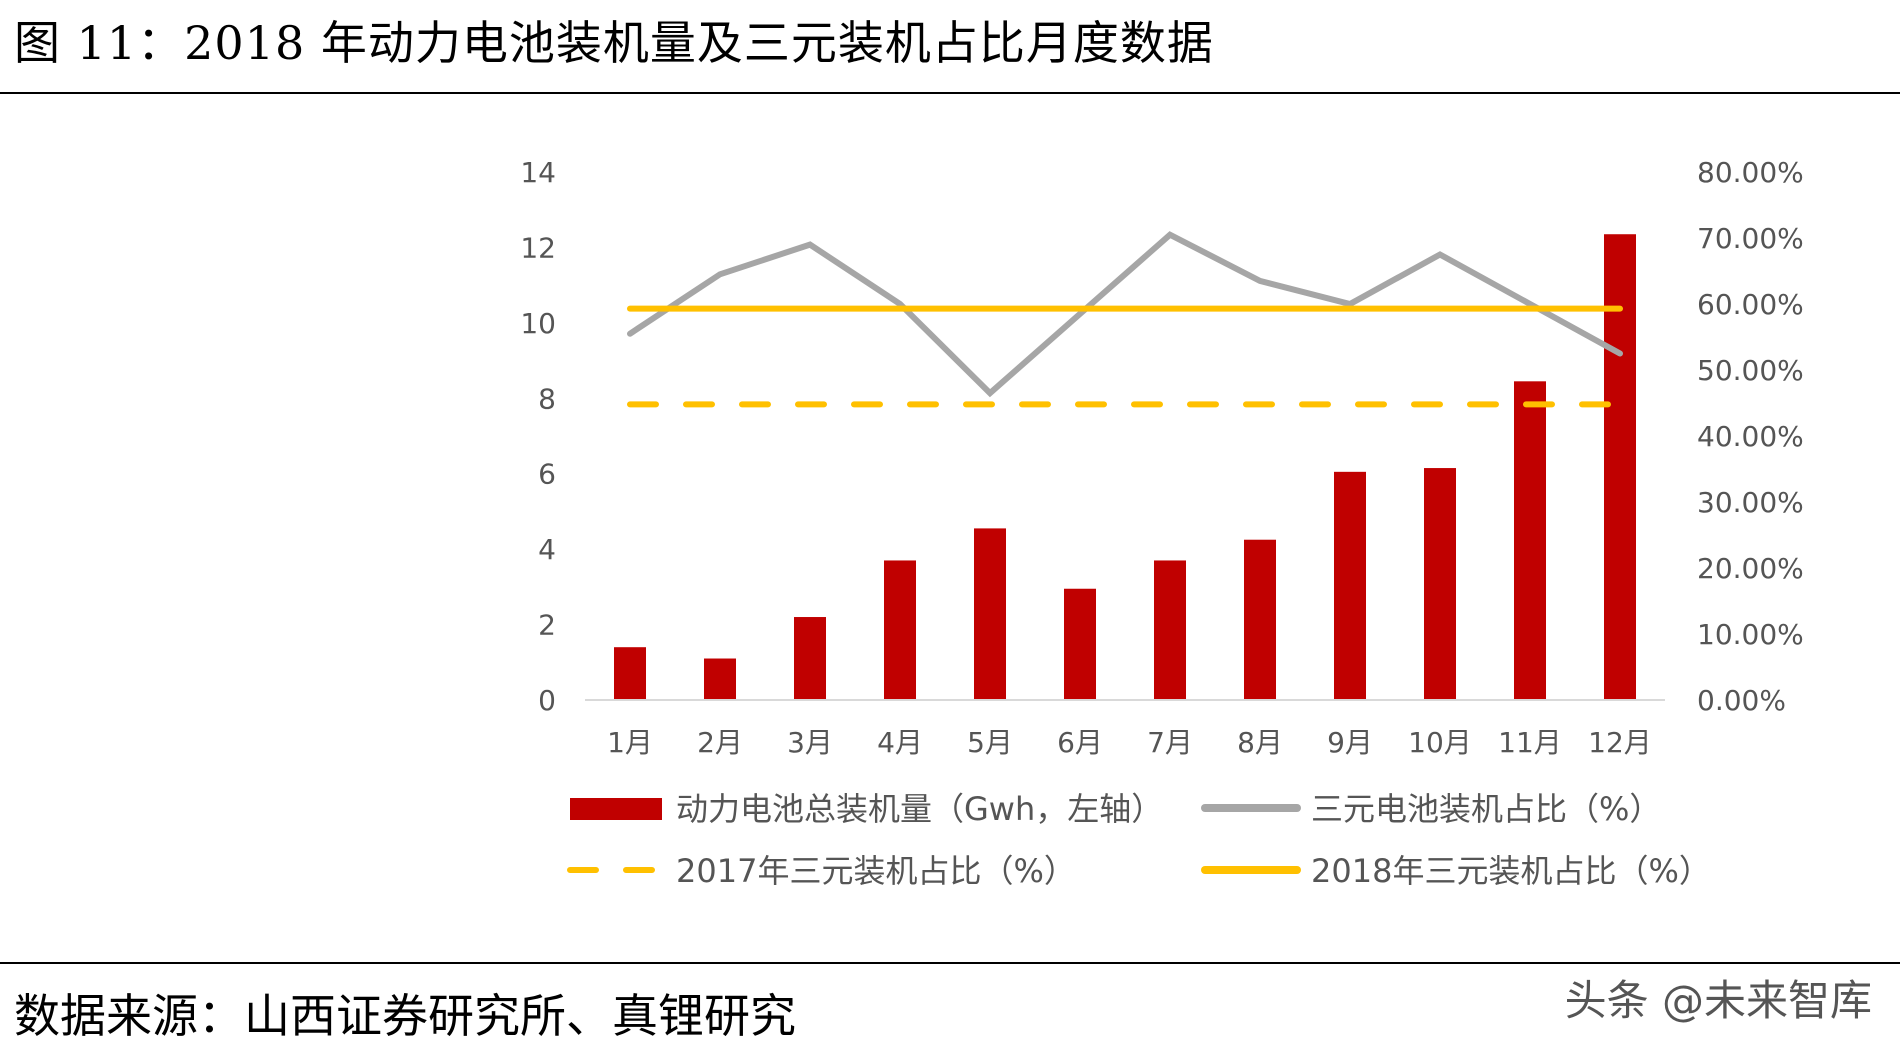 This screenshot has width=1900, height=1058. What do you see at coordinates (1170, 742) in the screenshot?
I see `x-axis-tick-label: 7月` at bounding box center [1170, 742].